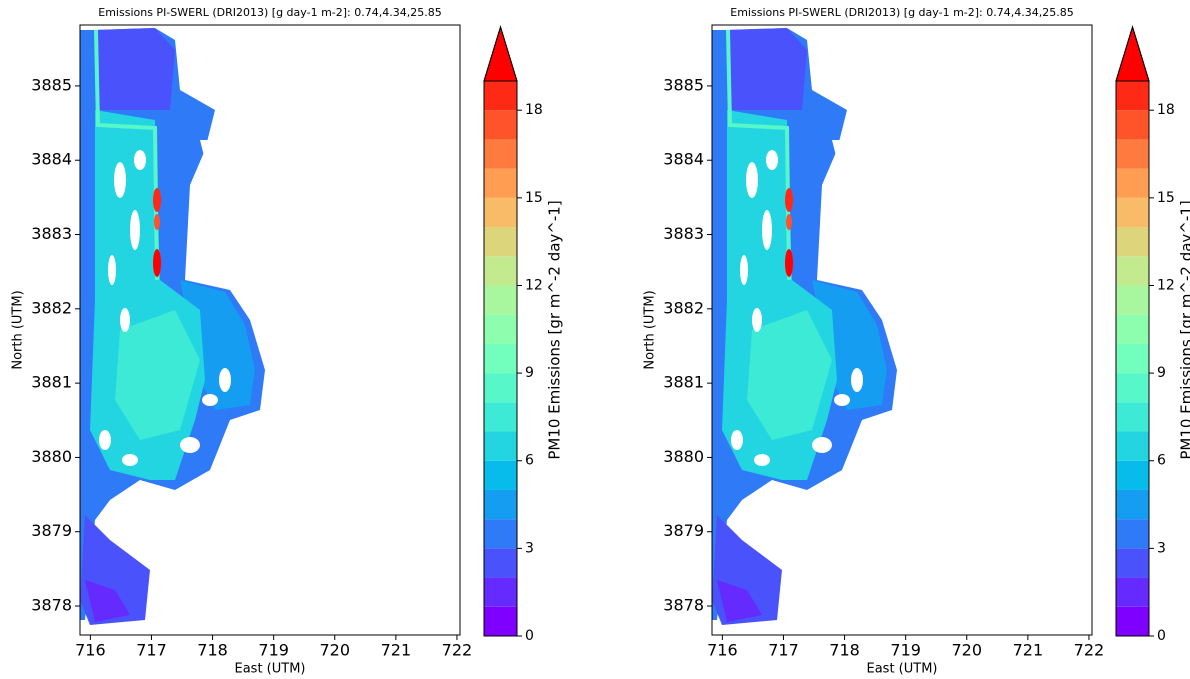 The height and width of the screenshot is (679, 1190). I want to click on colorbar-outline, so click(500, 331).